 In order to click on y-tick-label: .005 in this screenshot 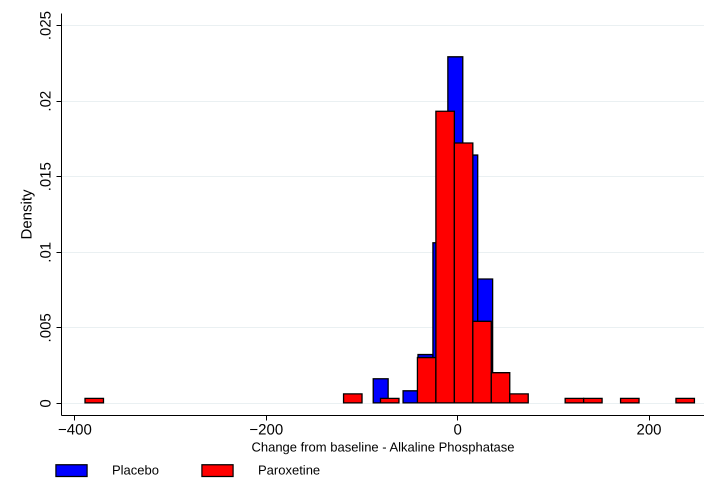, I will do `click(46, 327)`.